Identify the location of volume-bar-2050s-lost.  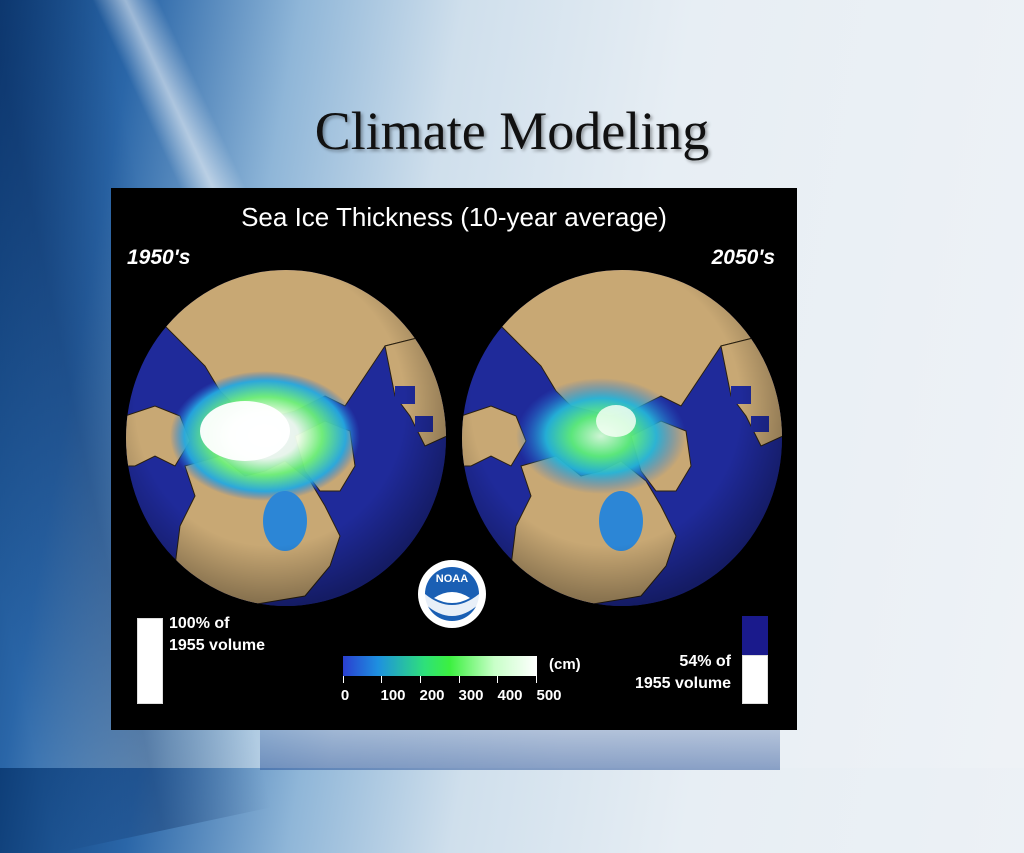
(755, 636).